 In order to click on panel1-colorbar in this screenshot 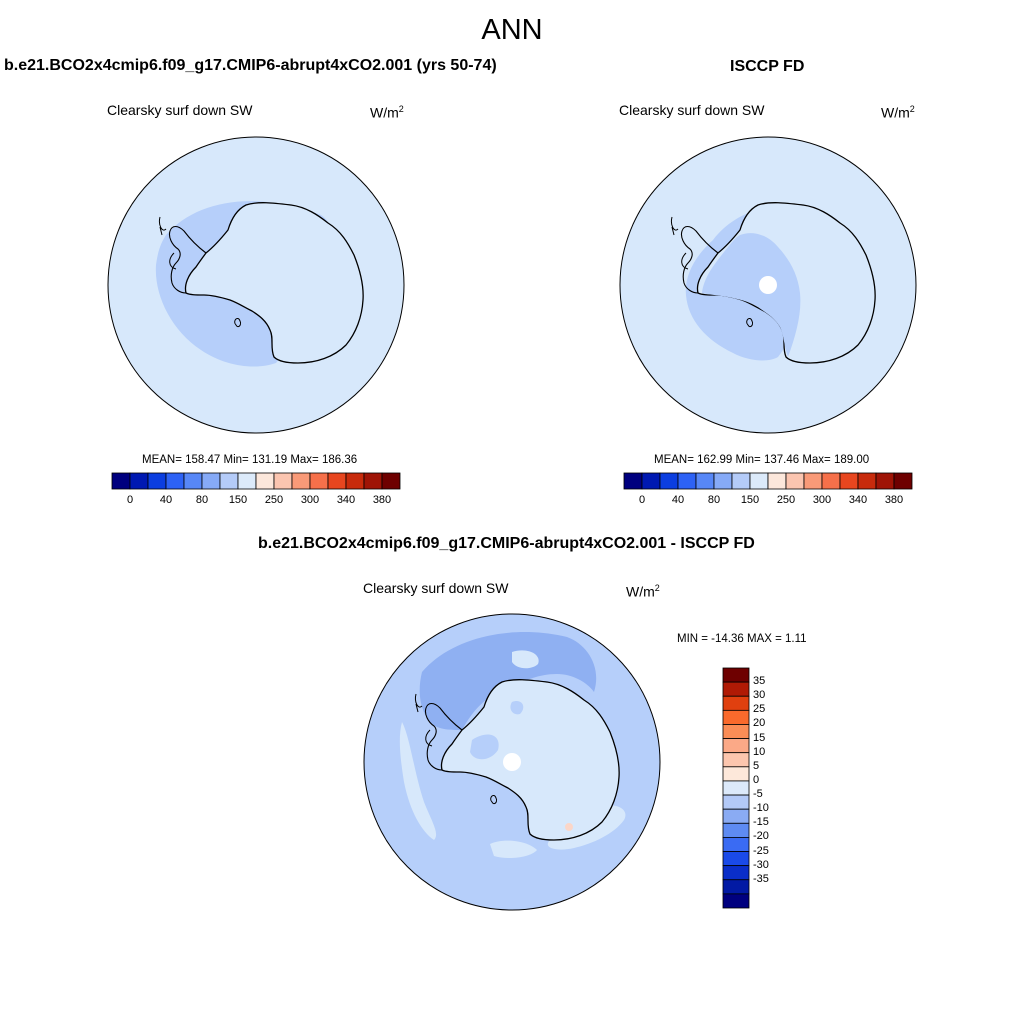, I will do `click(256, 481)`.